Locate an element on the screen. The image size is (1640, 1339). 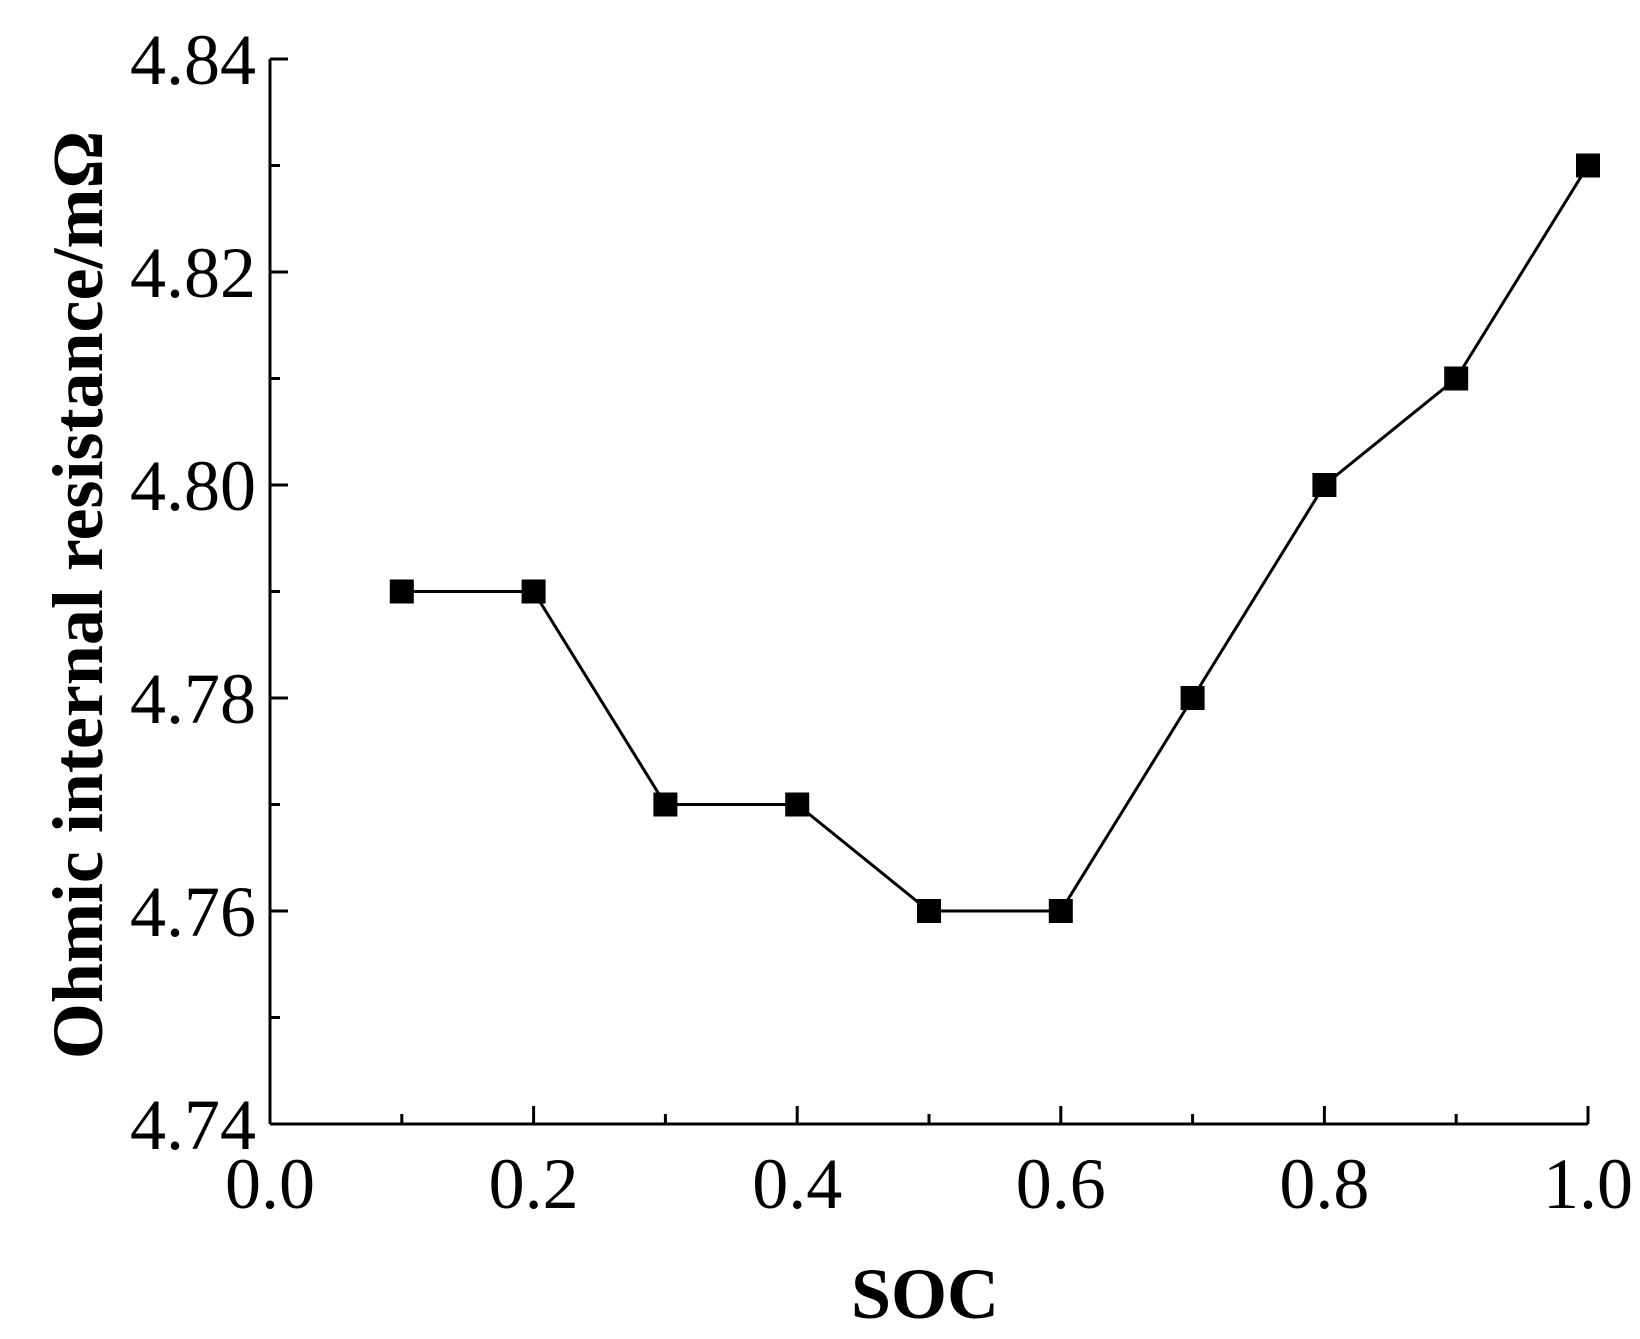
y-tick-label: 4.80 is located at coordinates (193, 486).